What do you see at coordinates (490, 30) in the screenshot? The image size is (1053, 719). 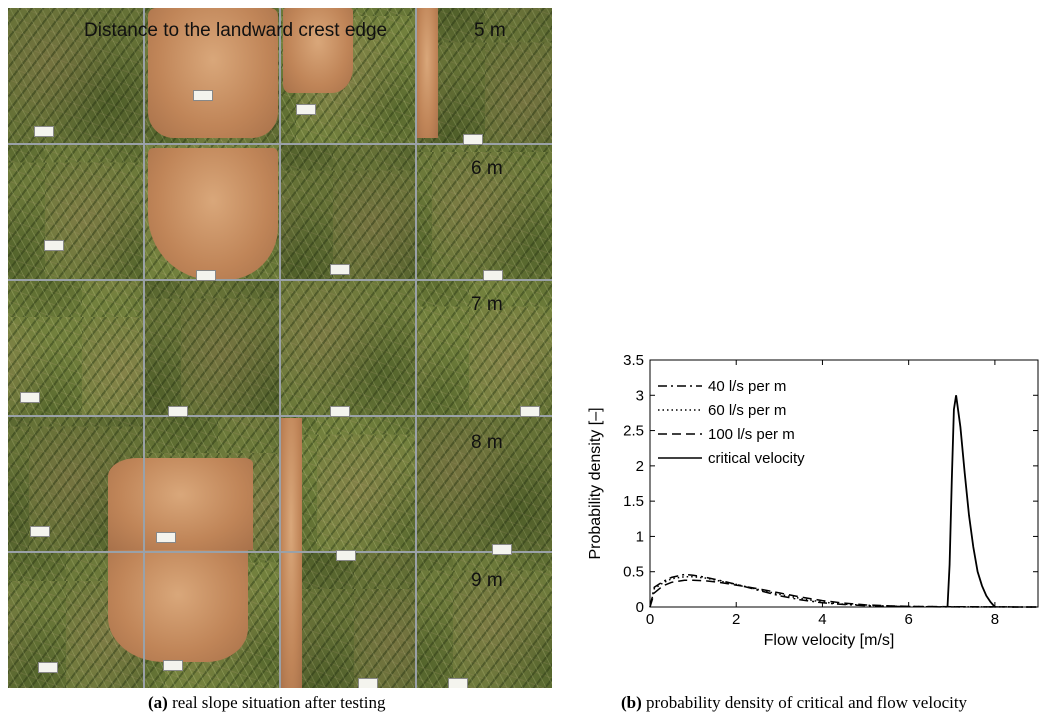 I see `distance-label-5m: 5 m` at bounding box center [490, 30].